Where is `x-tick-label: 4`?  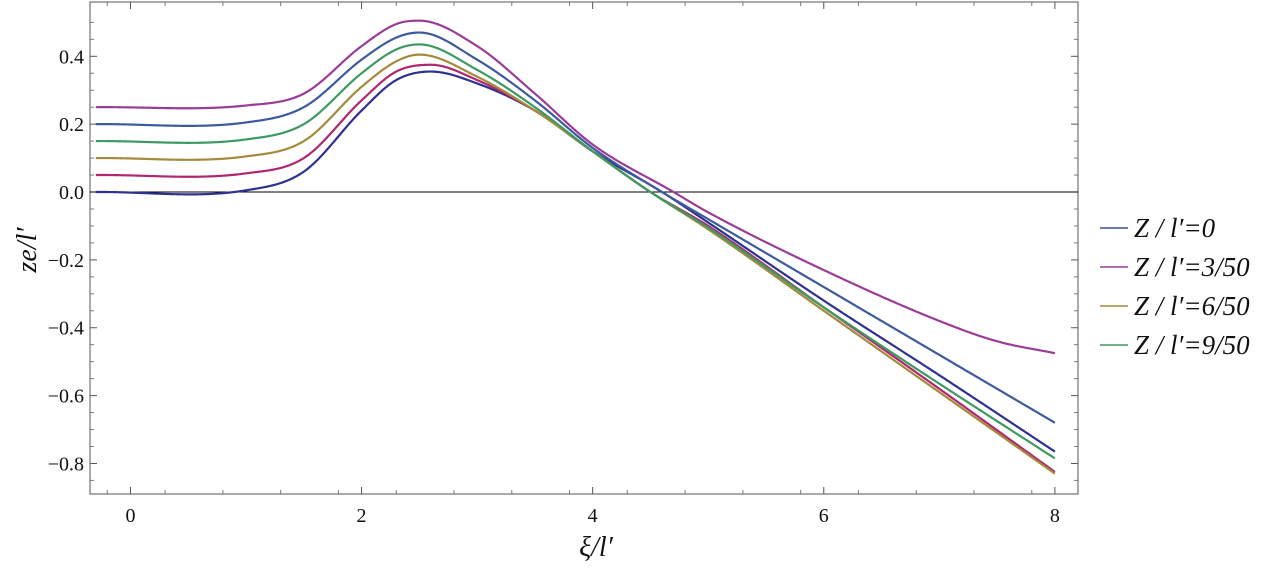 x-tick-label: 4 is located at coordinates (593, 516).